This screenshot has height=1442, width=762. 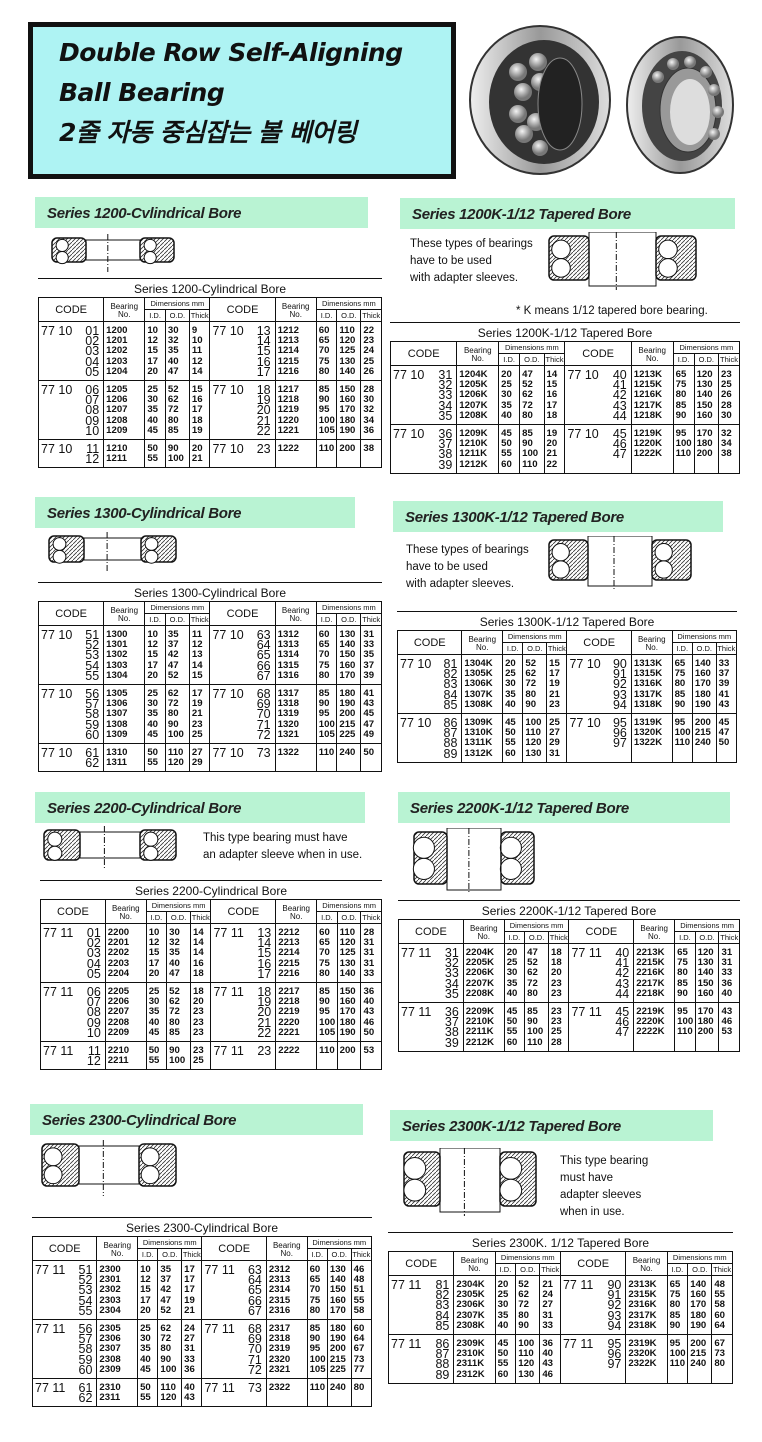 I want to click on thickness: 11, so click(x=197, y=634).